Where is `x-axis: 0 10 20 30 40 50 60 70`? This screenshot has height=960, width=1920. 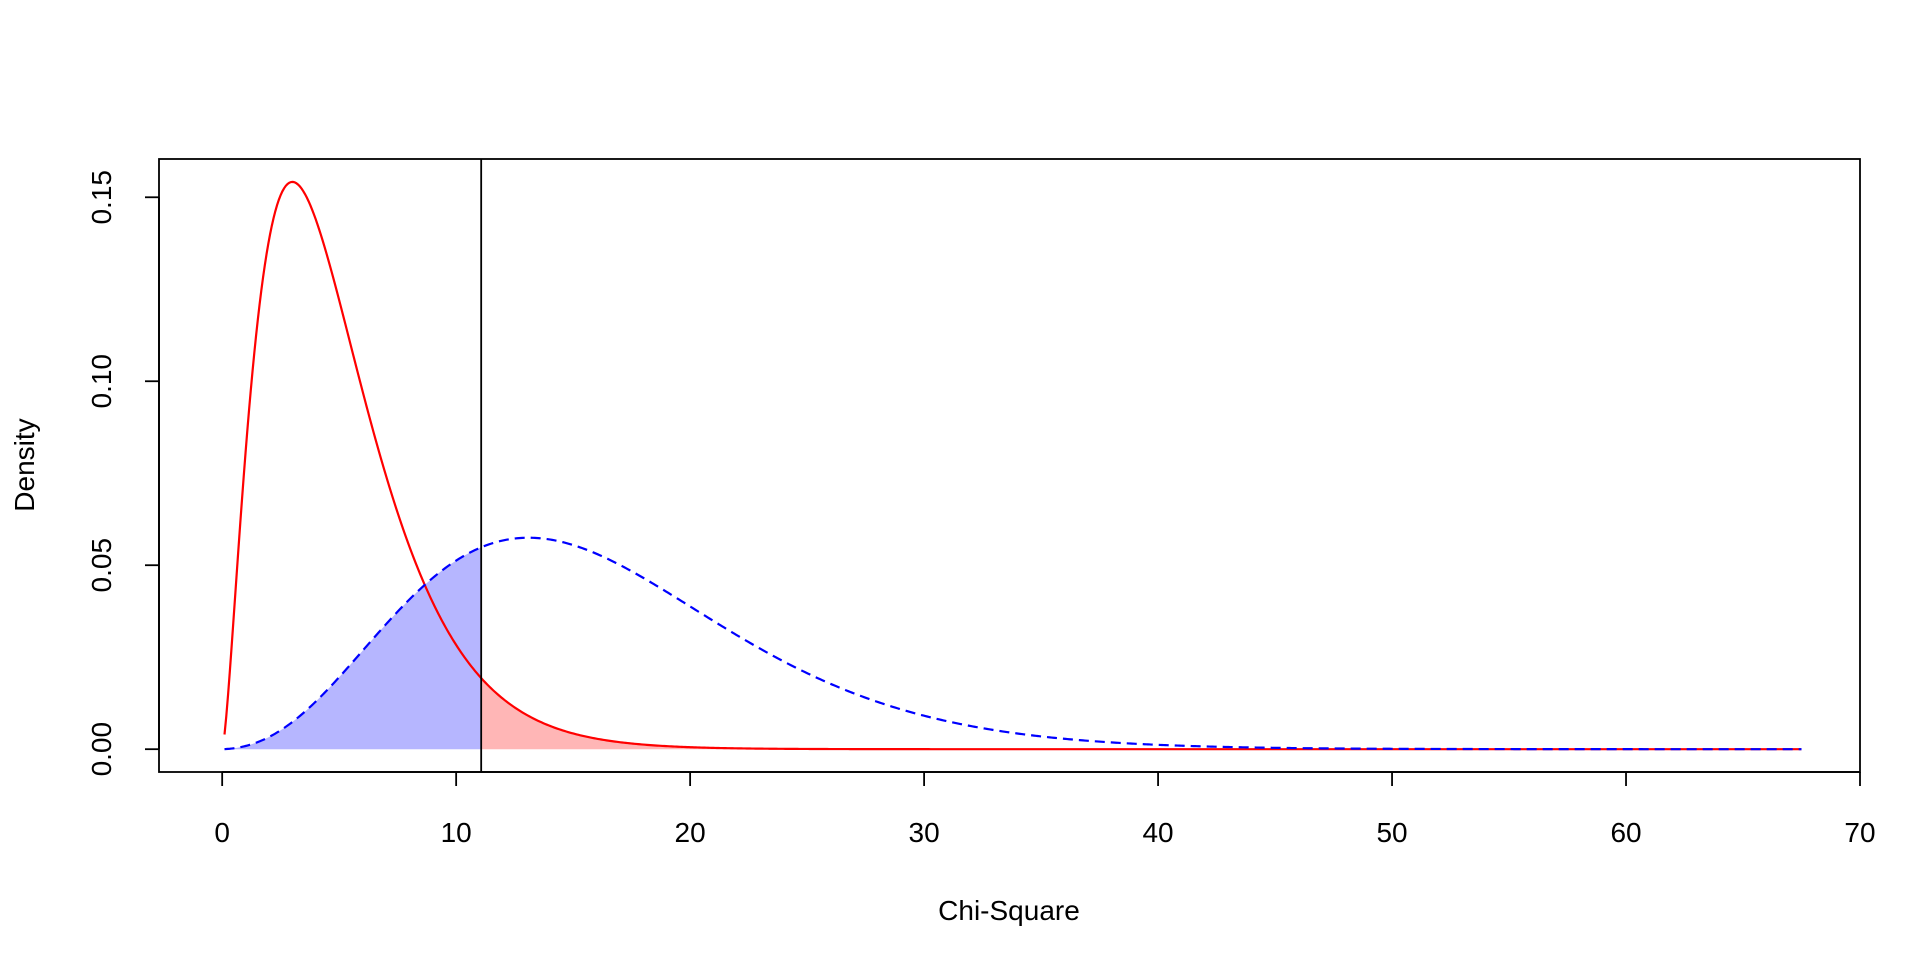
x-axis: 0 10 20 30 40 50 60 70 is located at coordinates (1045, 809).